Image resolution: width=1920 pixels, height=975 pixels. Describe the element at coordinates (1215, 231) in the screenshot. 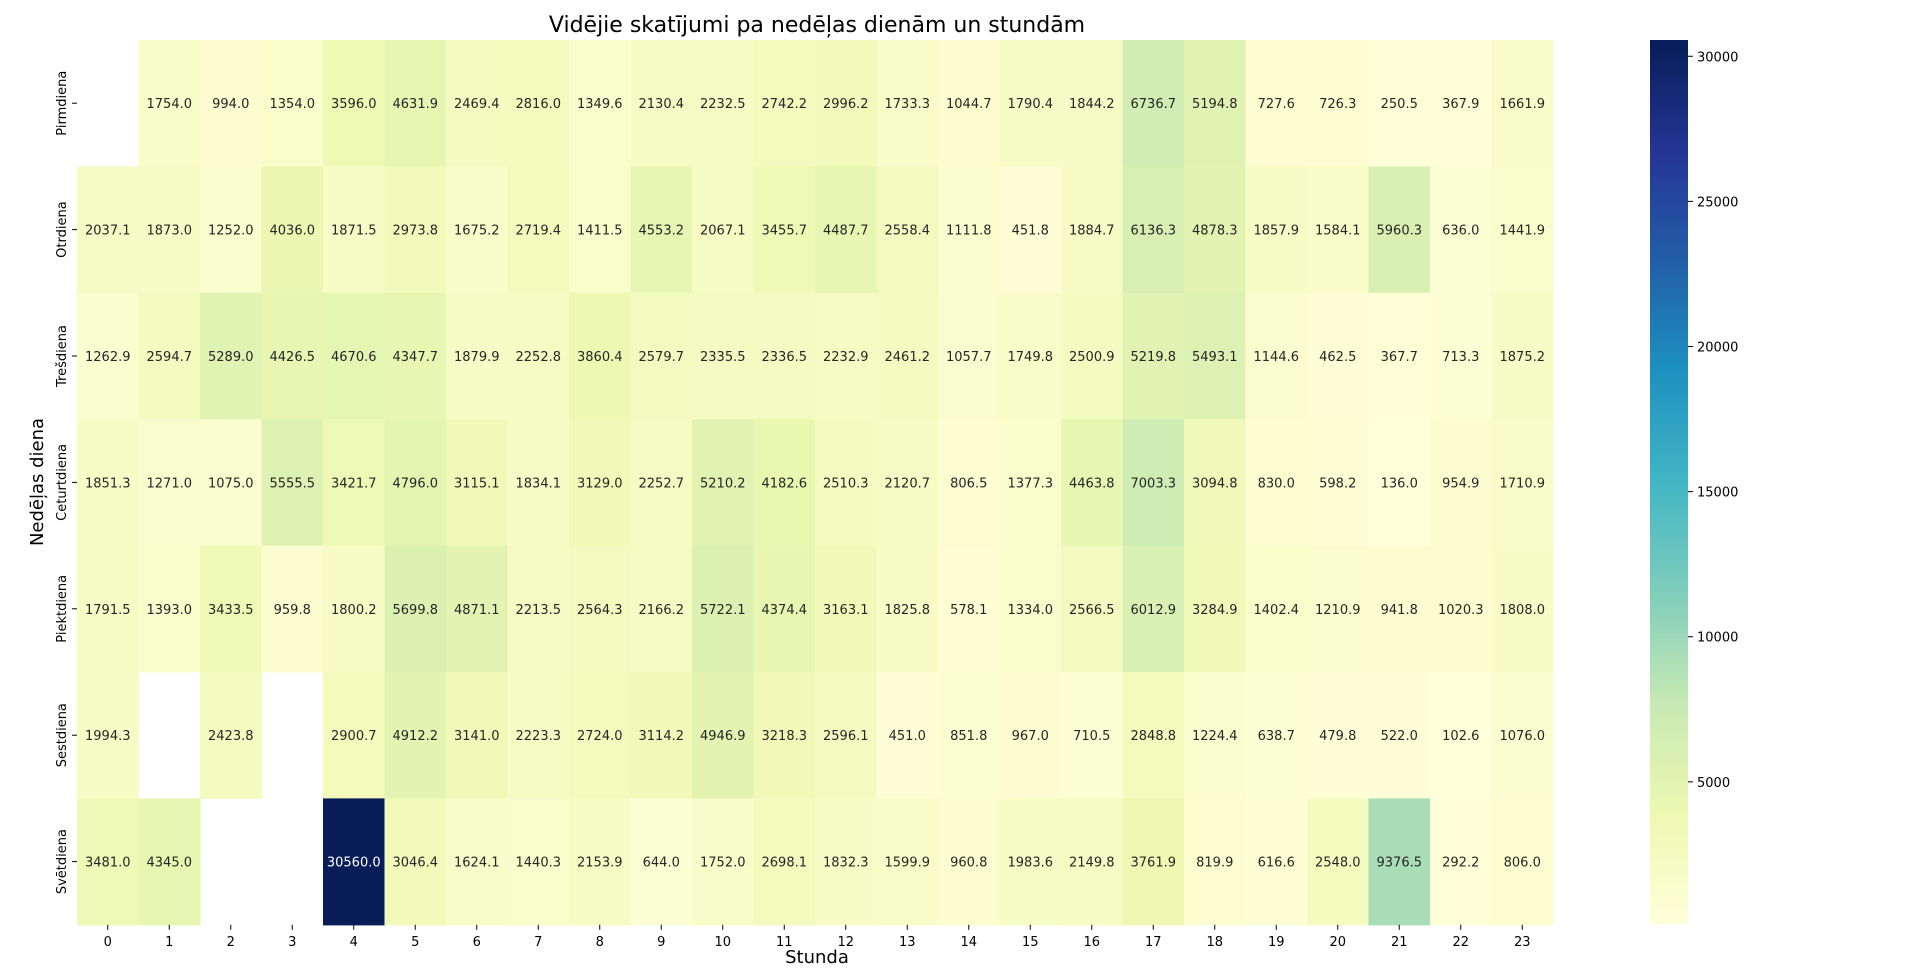

I see `cell-value-label: 4878.3` at that location.